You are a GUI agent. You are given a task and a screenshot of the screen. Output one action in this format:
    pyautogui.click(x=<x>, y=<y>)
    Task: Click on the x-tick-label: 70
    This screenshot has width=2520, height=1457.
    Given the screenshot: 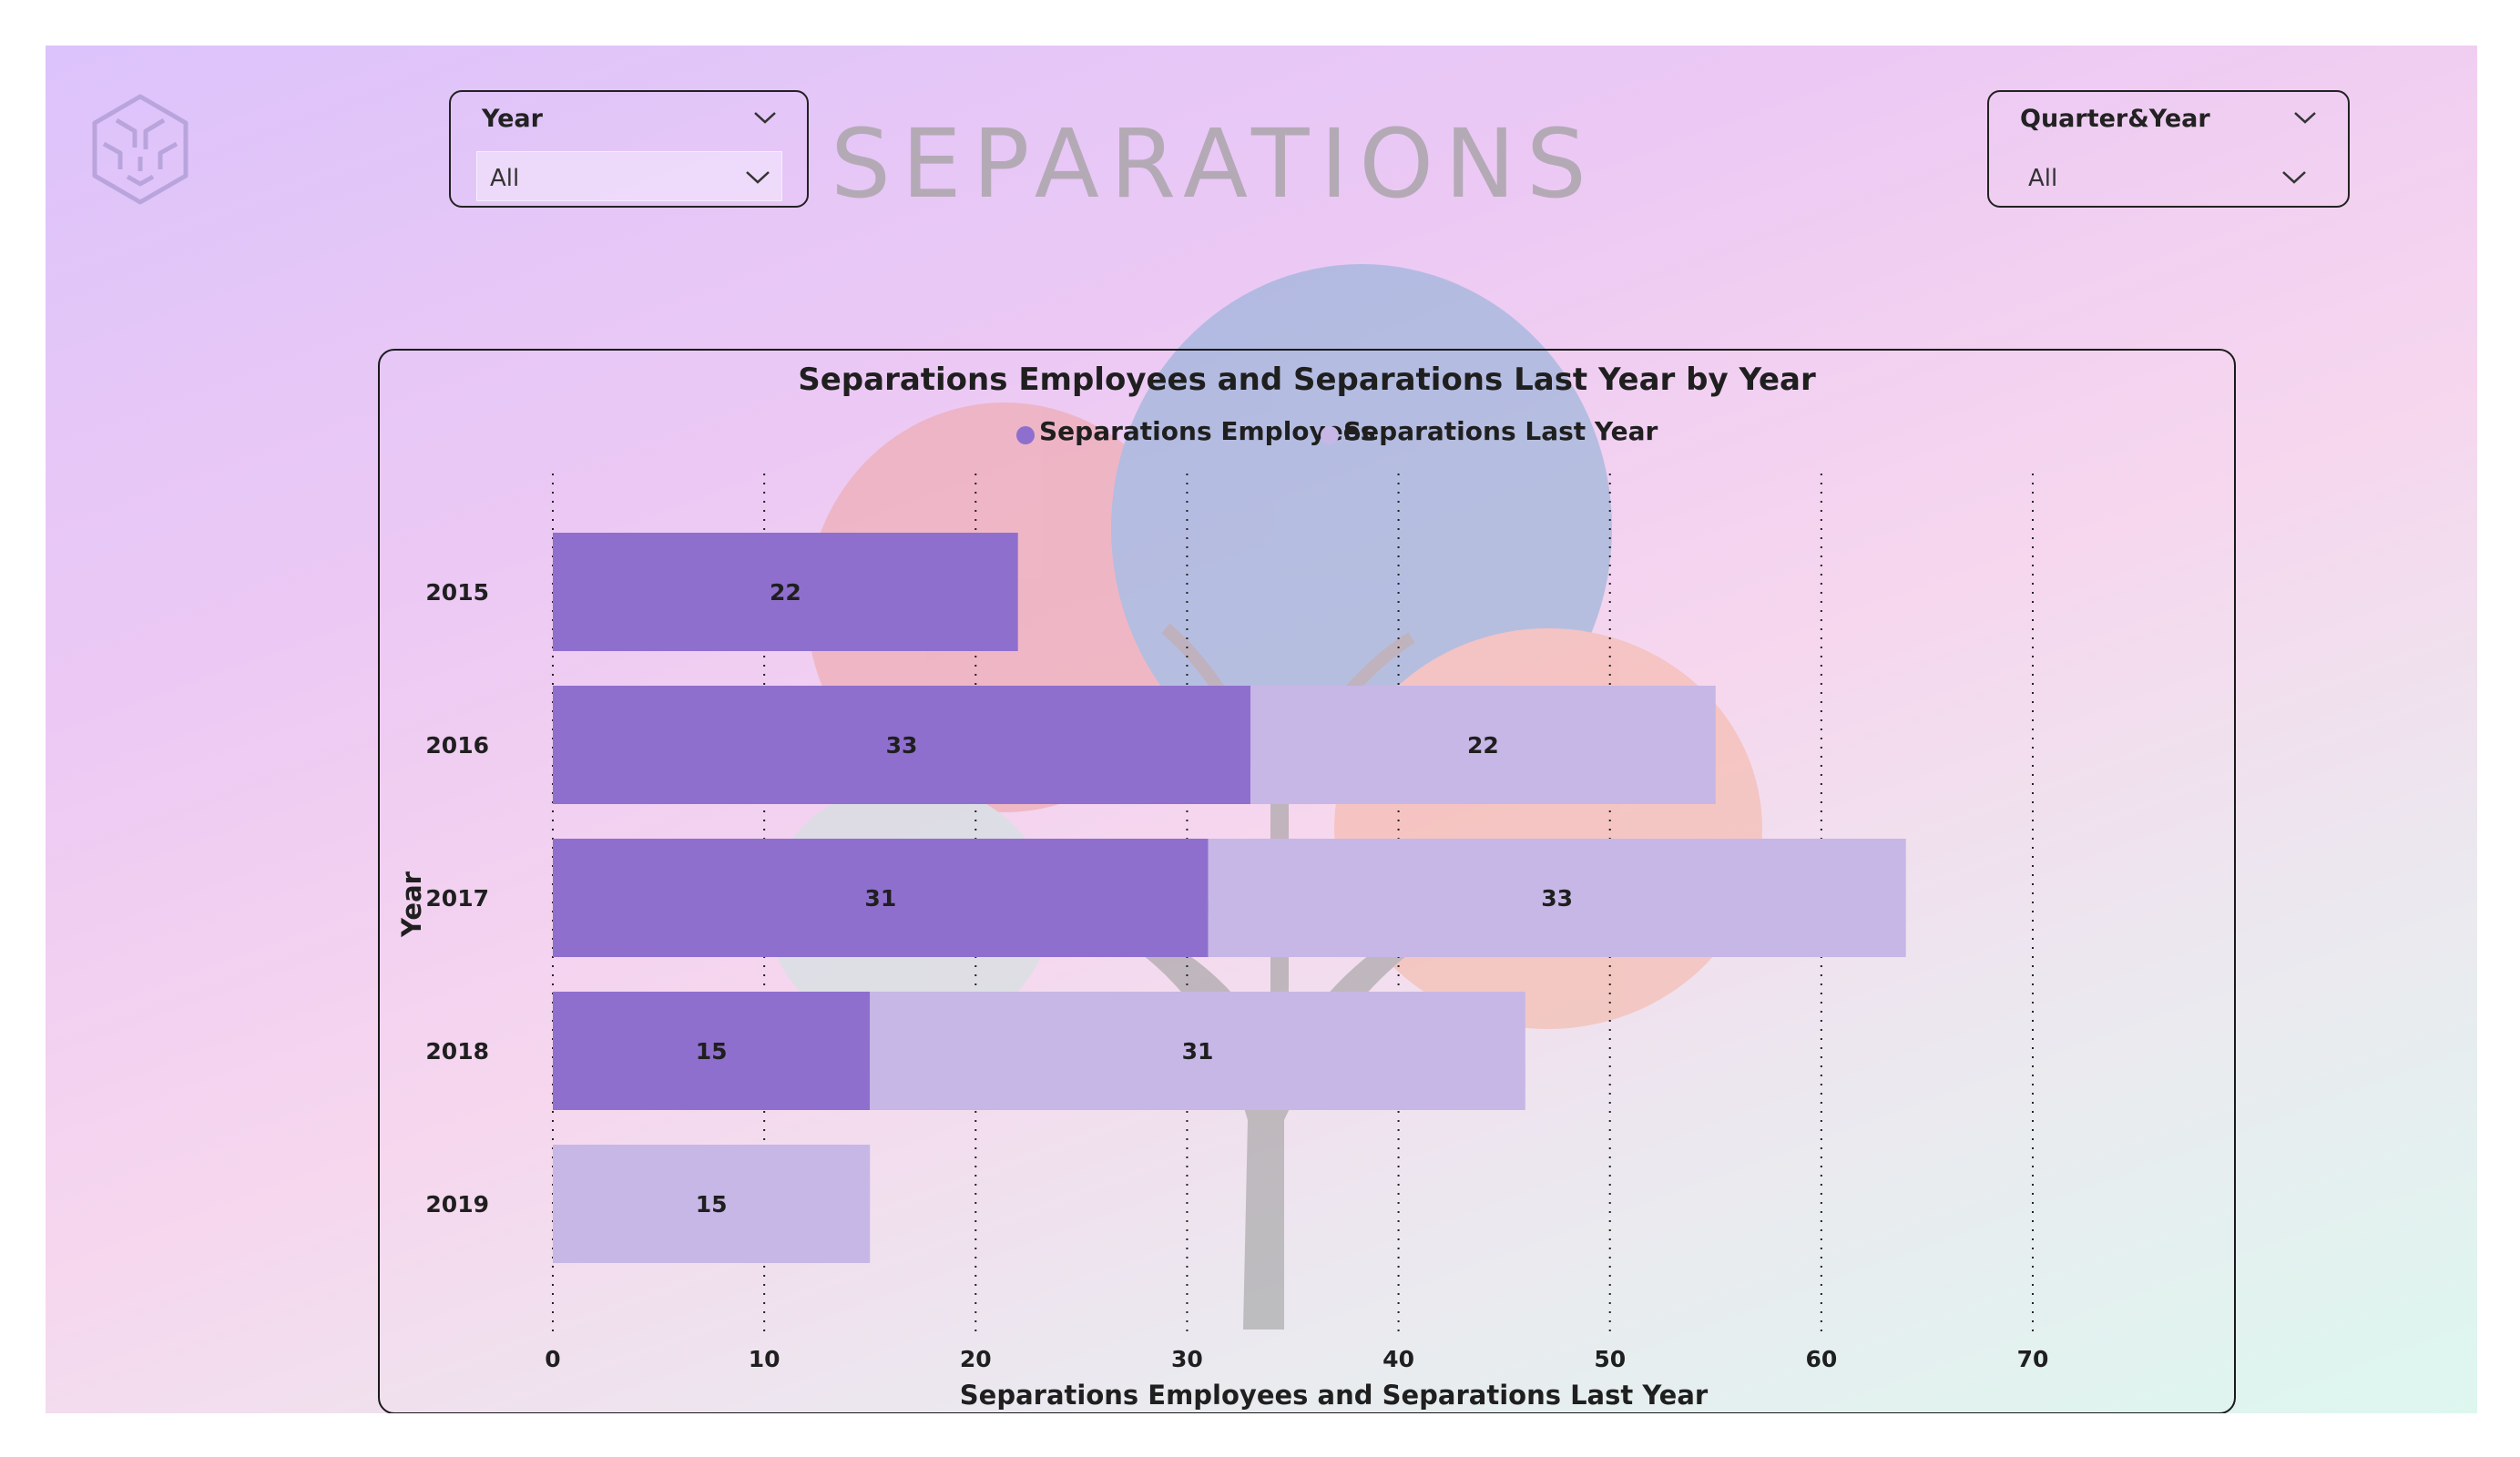 What is the action you would take?
    pyautogui.click(x=2033, y=1359)
    